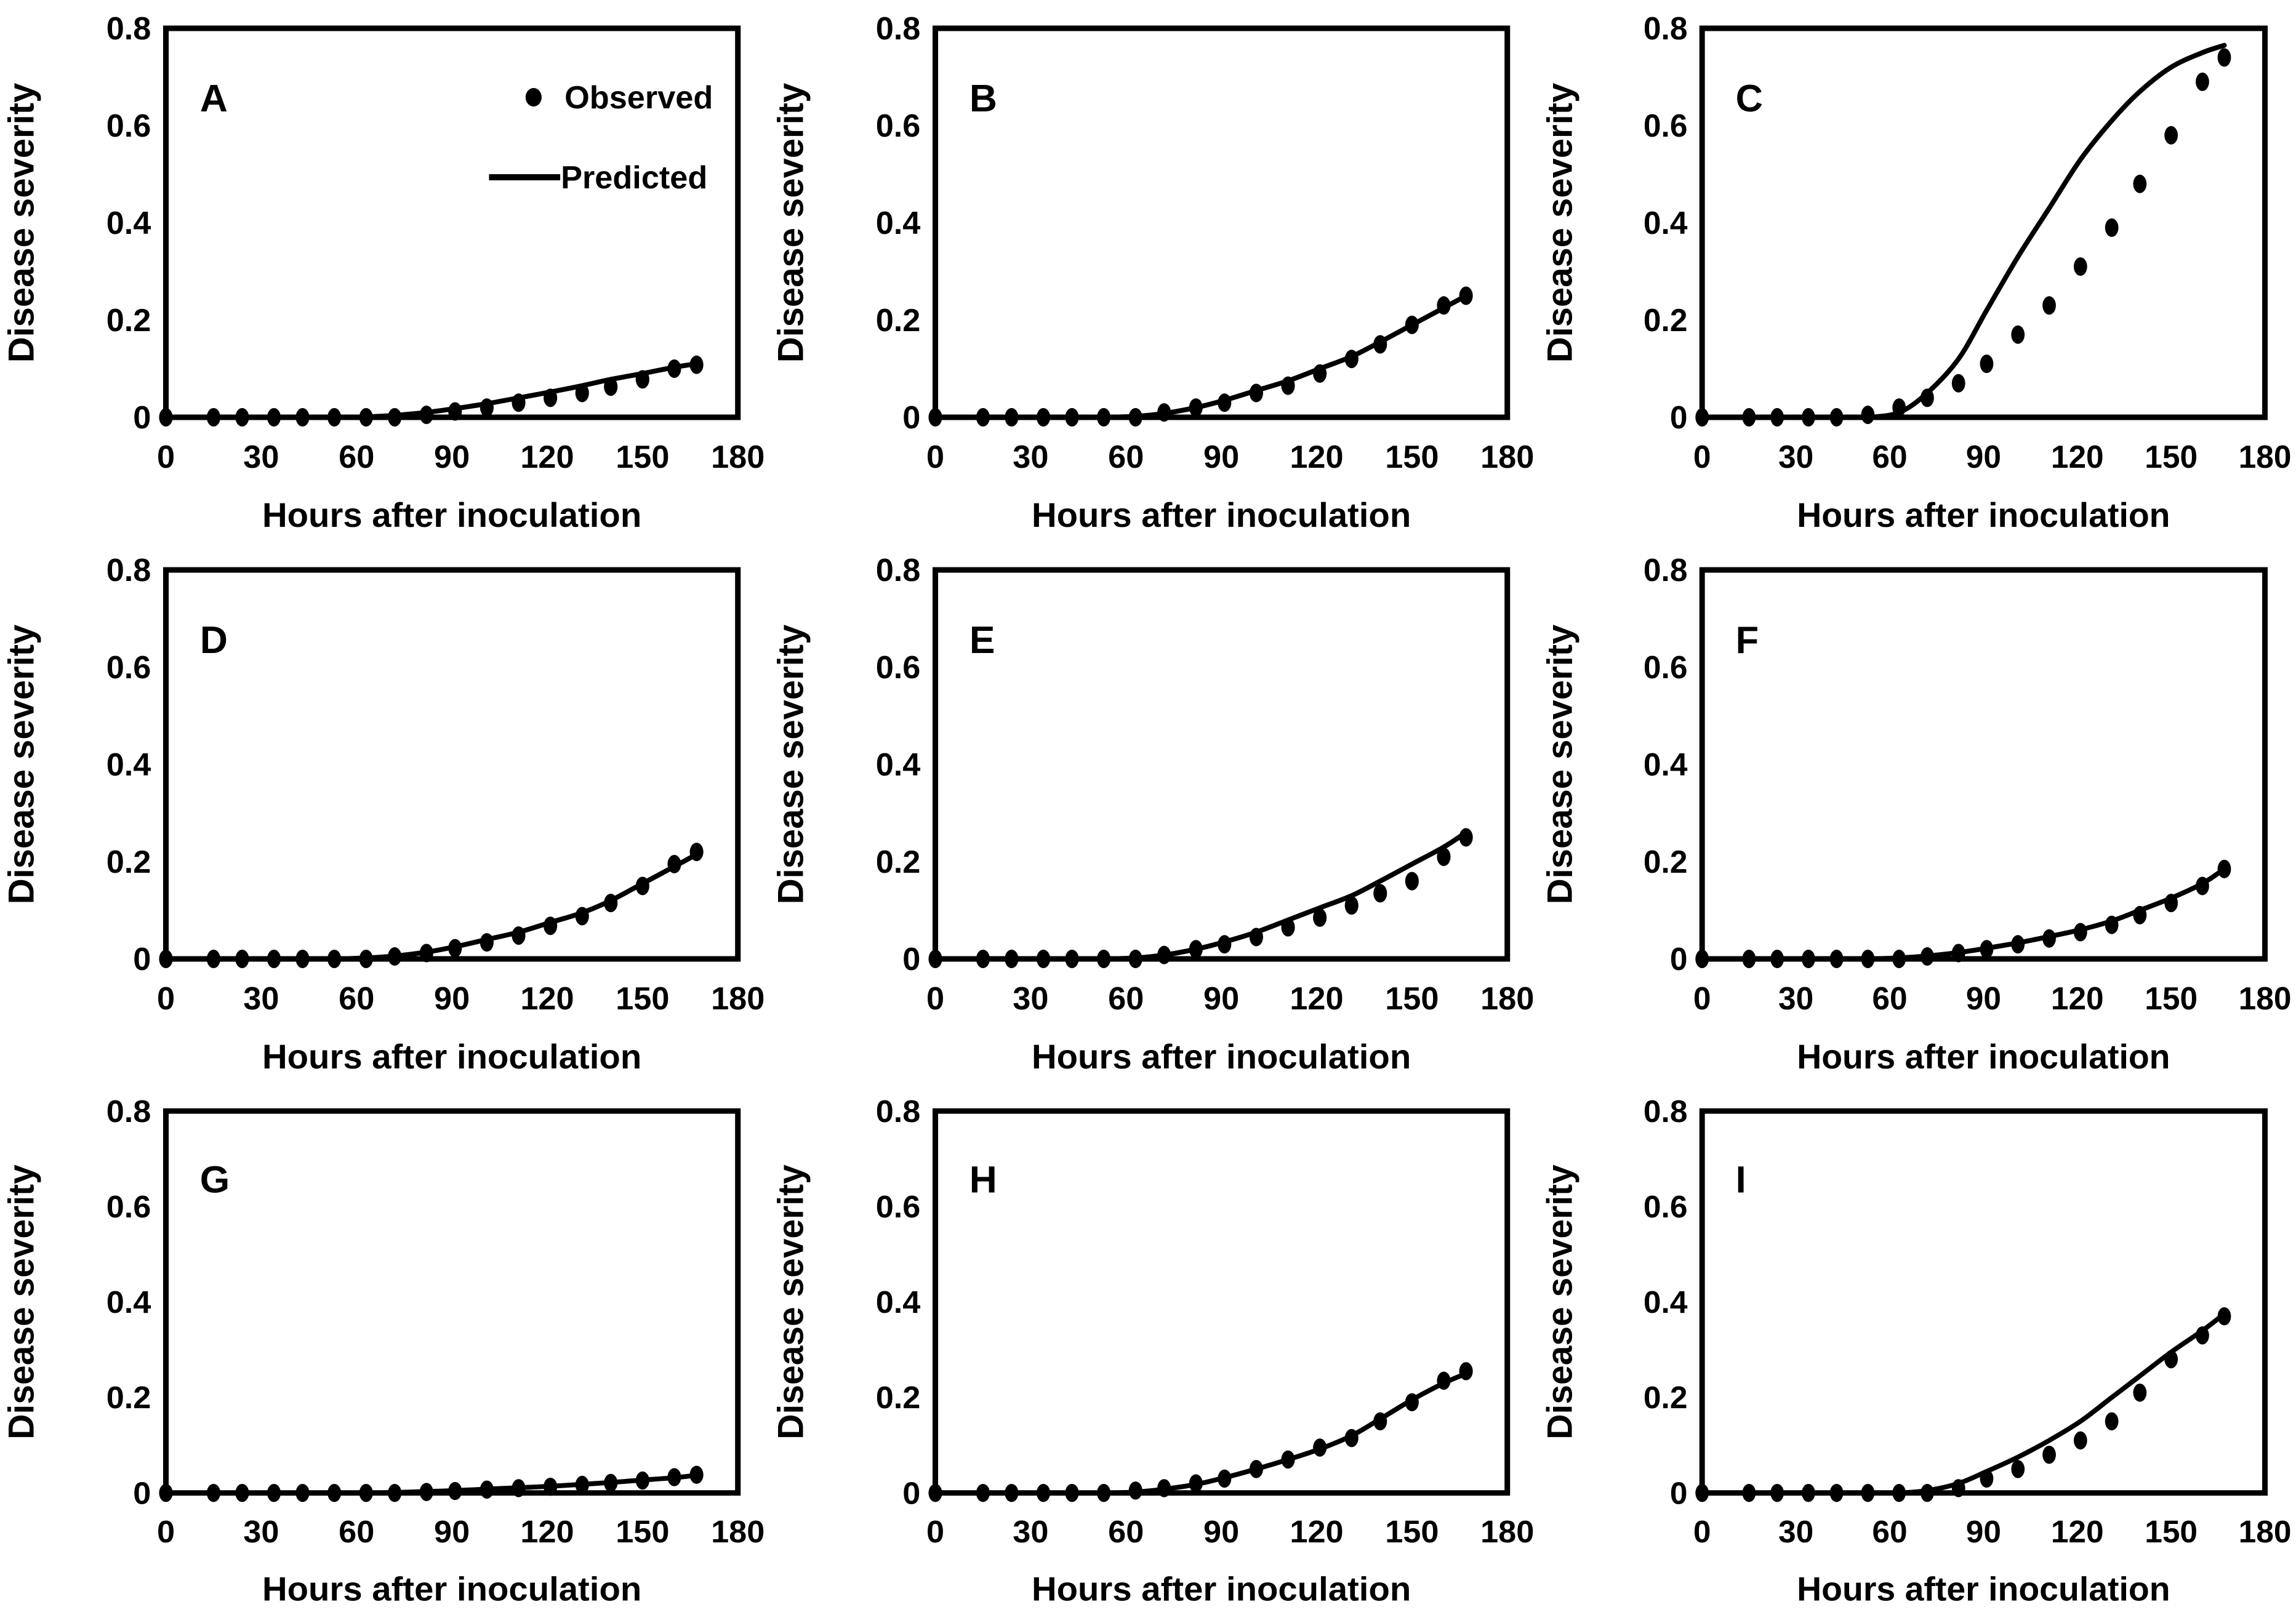 The height and width of the screenshot is (1615, 2296). I want to click on y-axis-title: Disease severity, so click(21, 222).